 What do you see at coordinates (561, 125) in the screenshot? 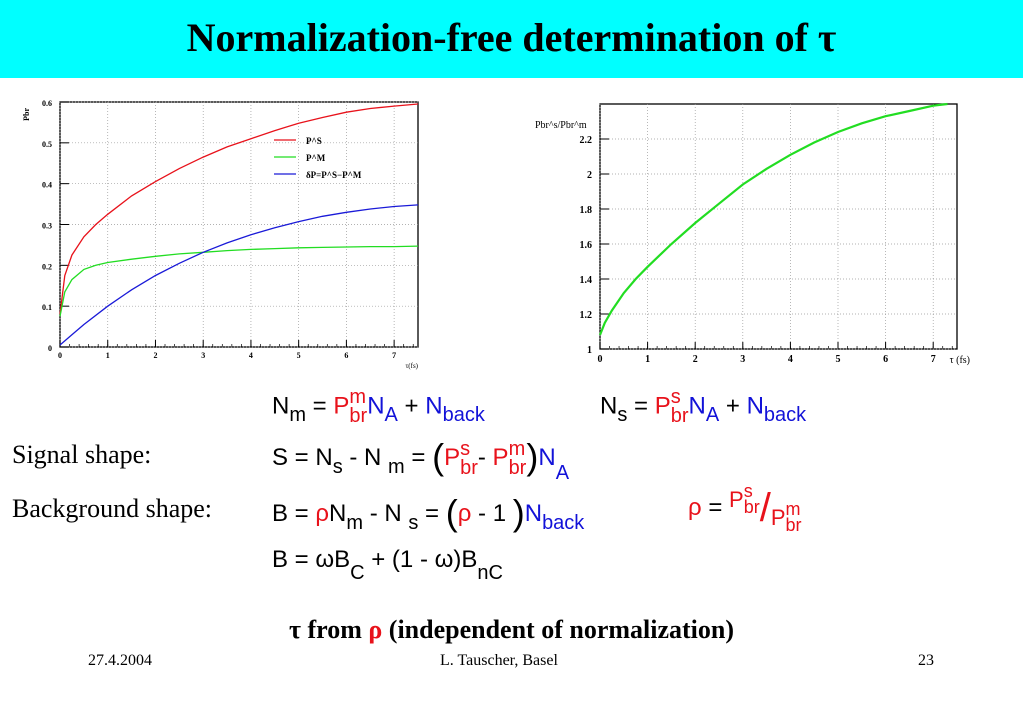
I see `y-axis-label: Pbr^s/Pbr^m` at bounding box center [561, 125].